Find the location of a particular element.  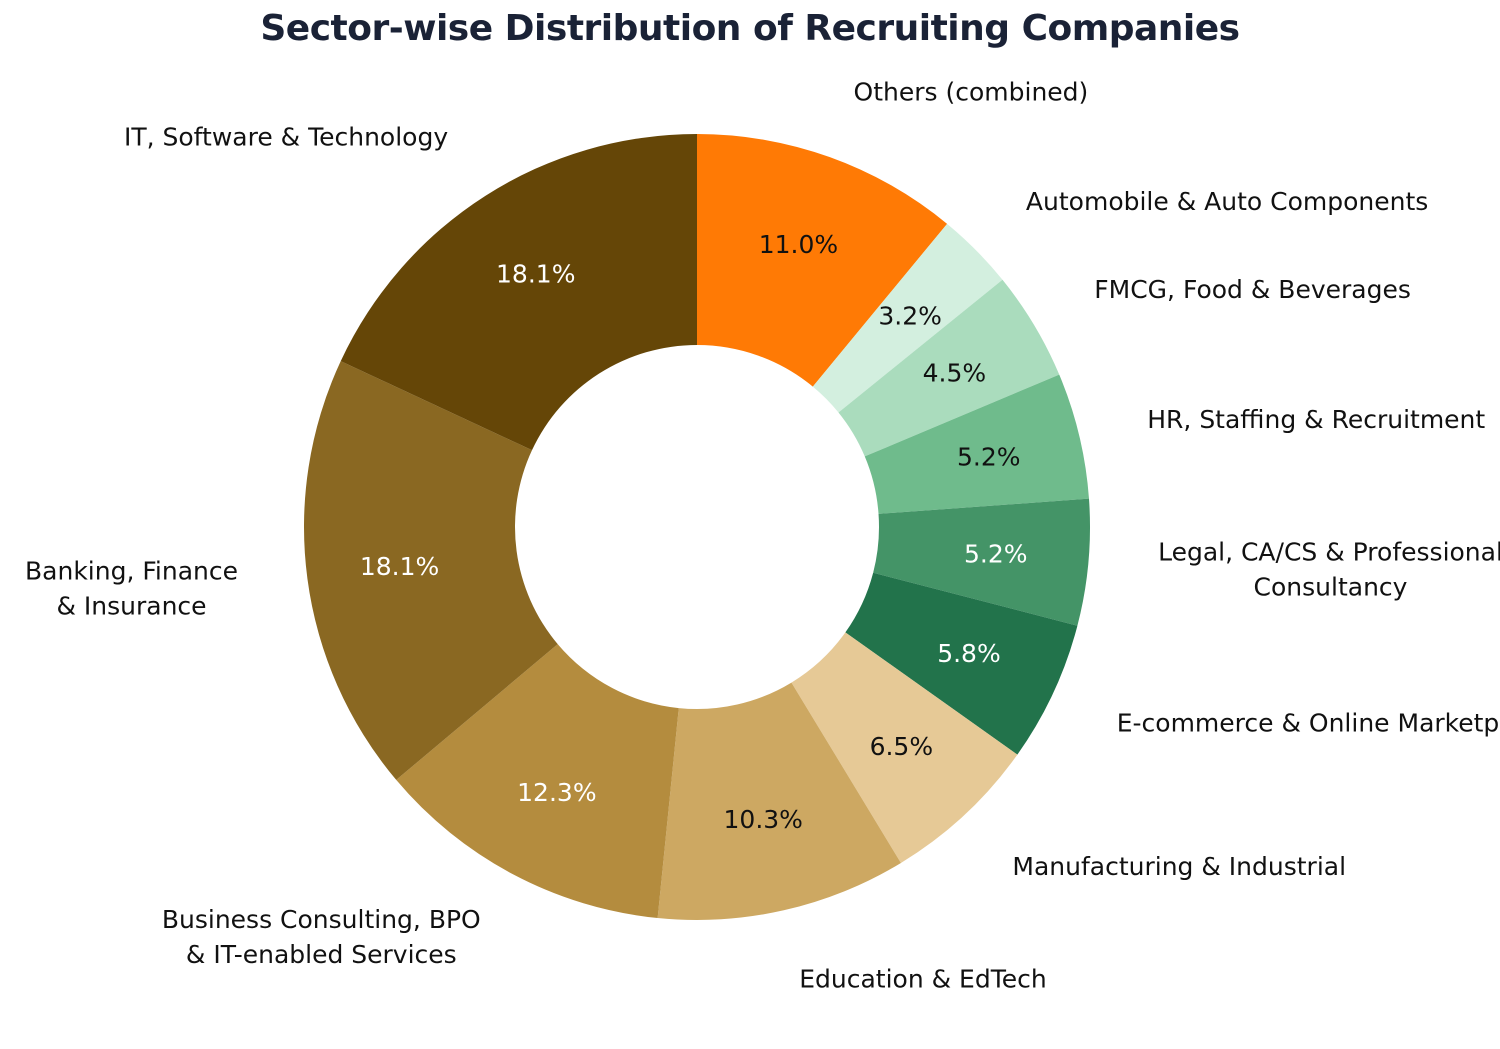

value-label-others-combined: 11.0% is located at coordinates (798, 244).